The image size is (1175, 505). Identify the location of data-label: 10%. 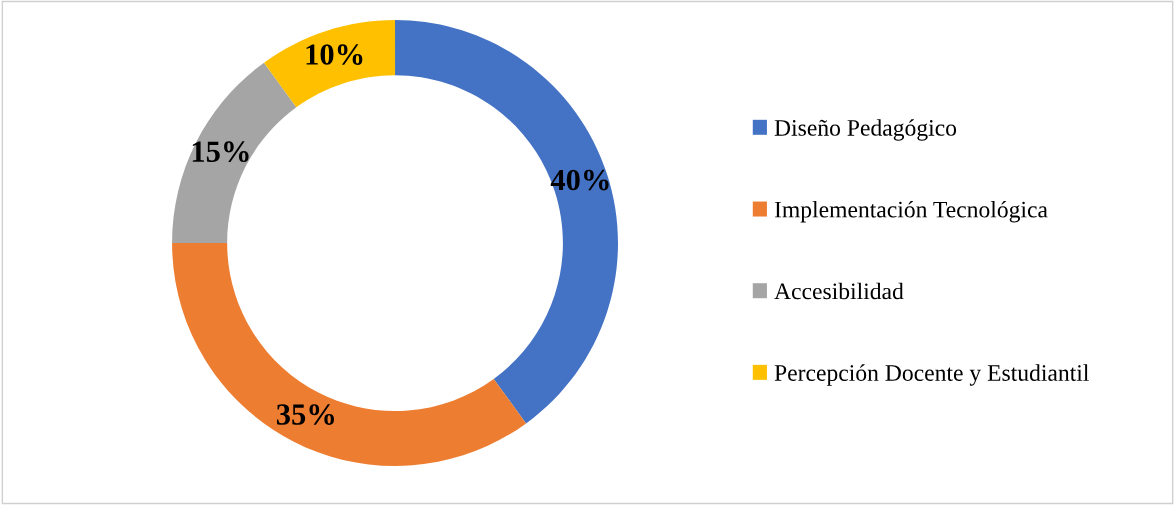
(334, 54).